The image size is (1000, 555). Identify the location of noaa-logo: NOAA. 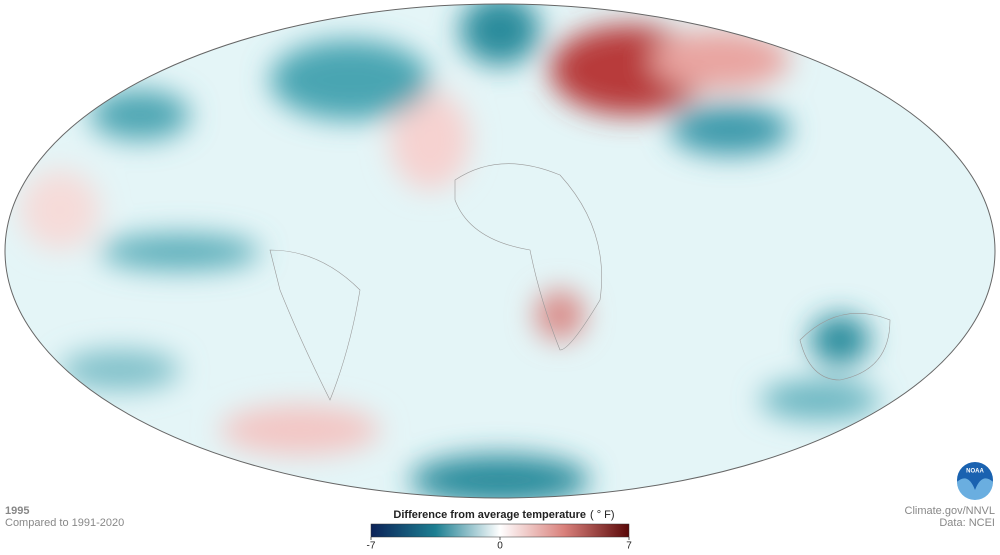
(975, 481).